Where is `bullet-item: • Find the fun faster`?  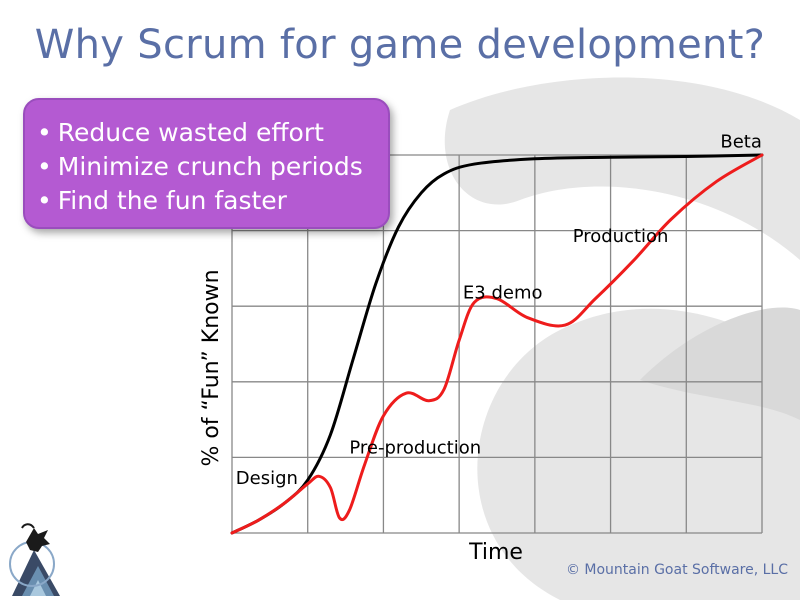
bullet-item: • Find the fun faster is located at coordinates (162, 200).